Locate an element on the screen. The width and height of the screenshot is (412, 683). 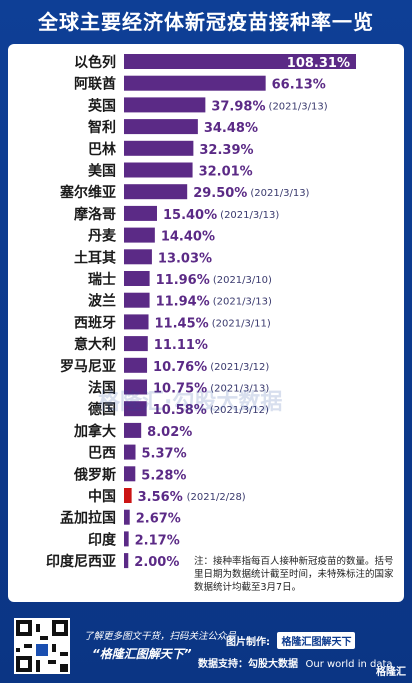
value-label: 2.67% is located at coordinates (158, 519).